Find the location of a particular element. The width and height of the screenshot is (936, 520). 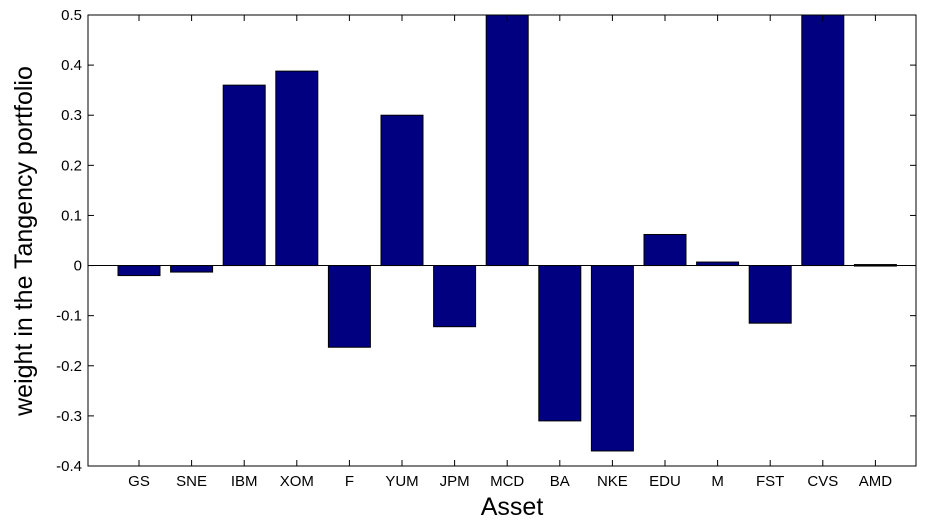

bar-ibm is located at coordinates (244, 175).